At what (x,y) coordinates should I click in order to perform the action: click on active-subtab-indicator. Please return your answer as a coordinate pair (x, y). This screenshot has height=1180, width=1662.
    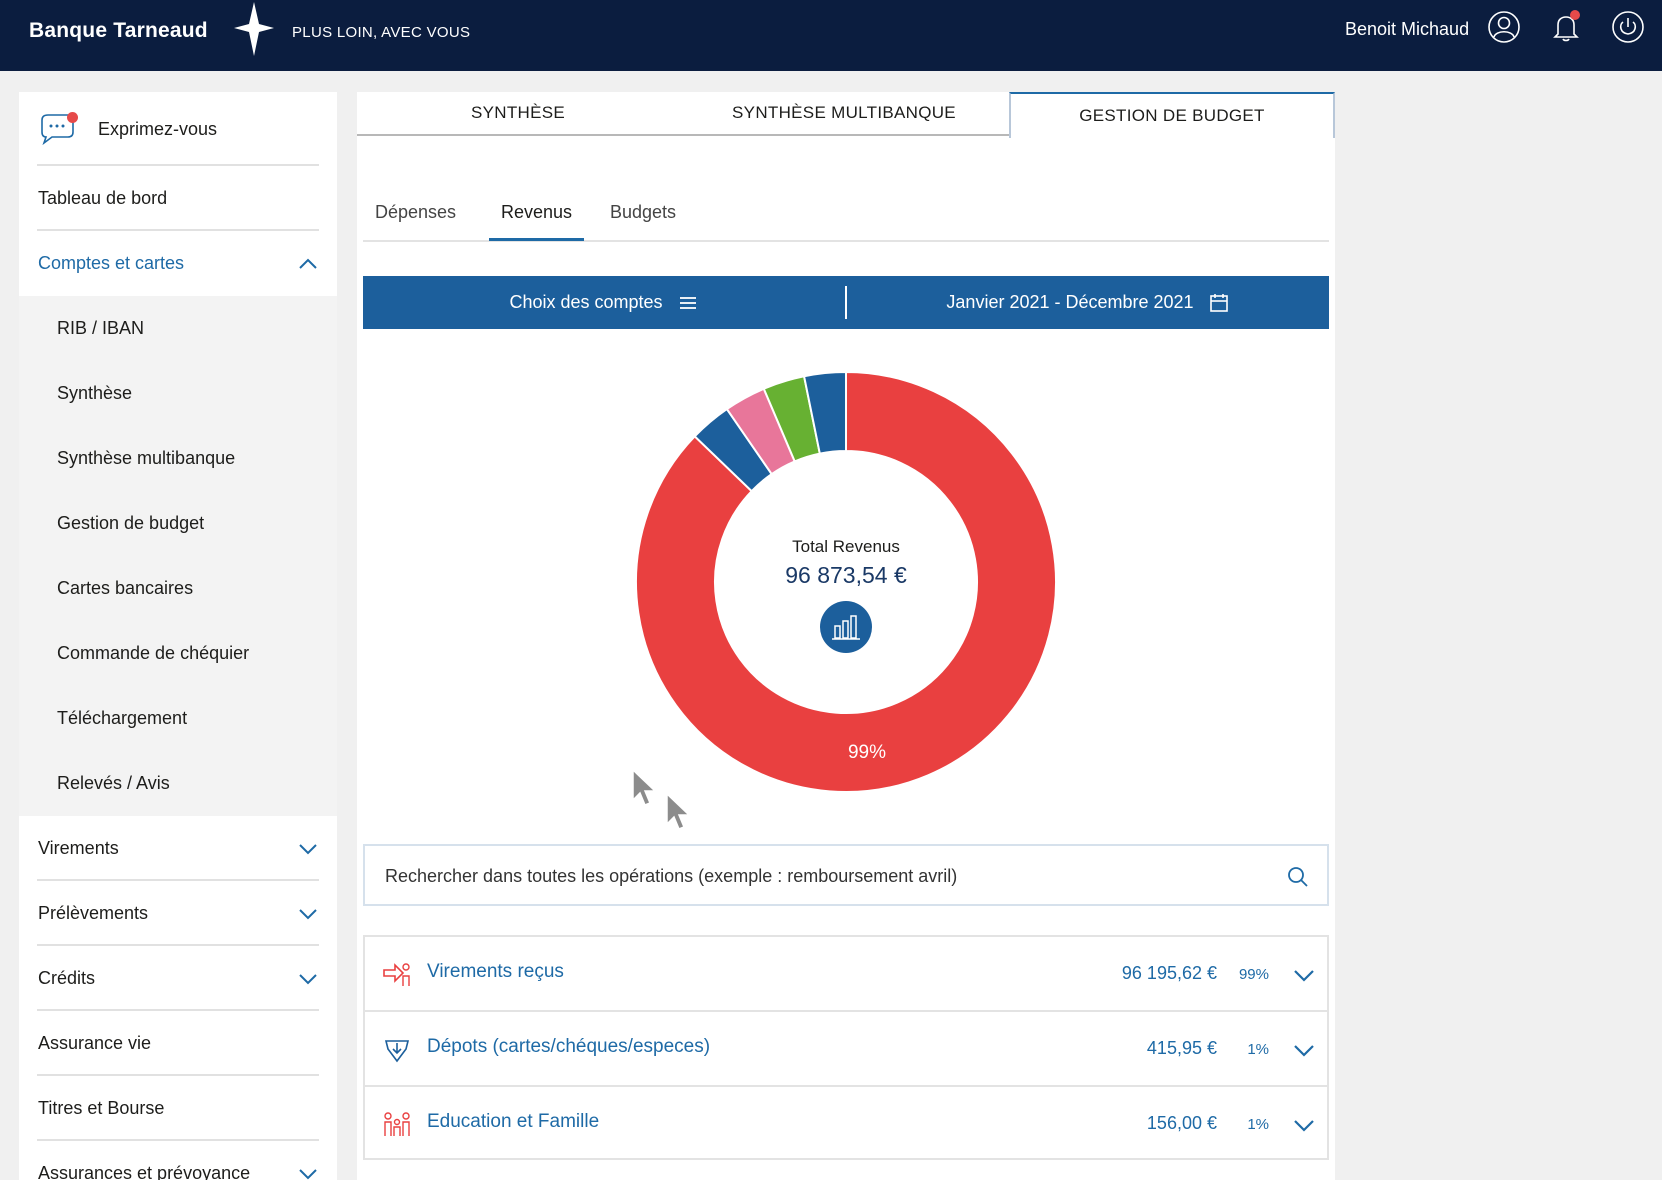
    Looking at the image, I should click on (536, 239).